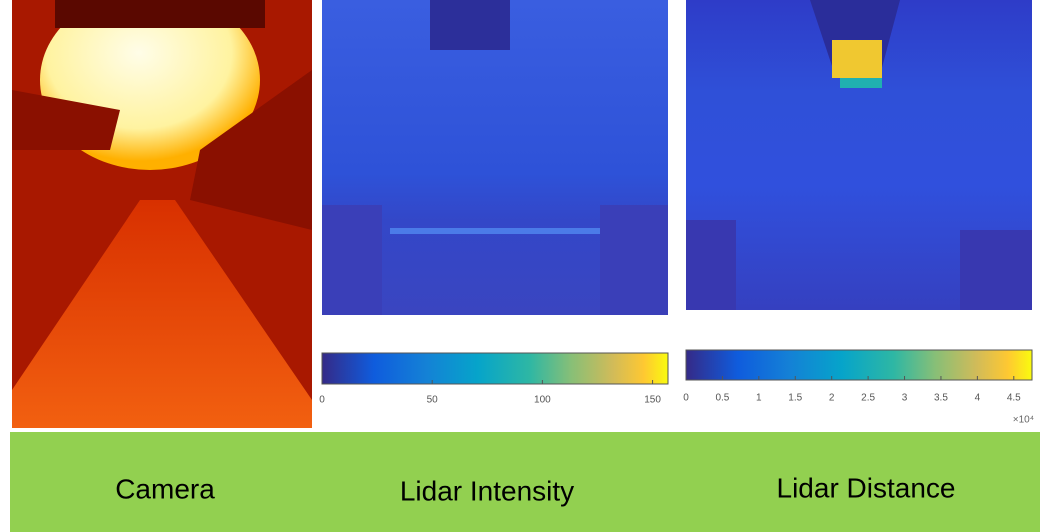 The width and height of the screenshot is (1051, 532). What do you see at coordinates (722, 398) in the screenshot?
I see `colorbar-tick-label: 0.5` at bounding box center [722, 398].